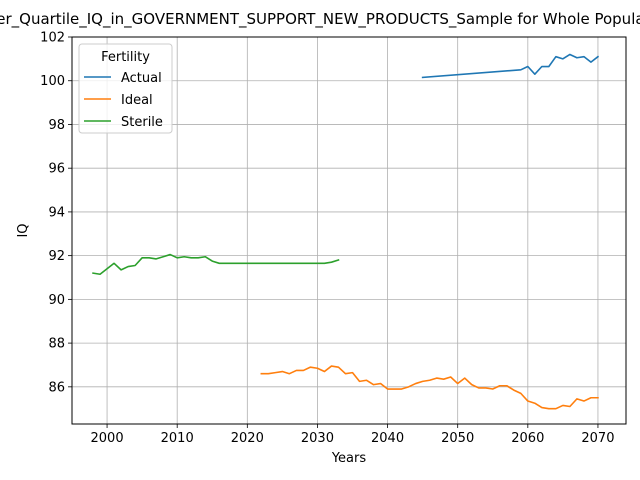 This screenshot has width=640, height=480. Describe the element at coordinates (352, 435) in the screenshot. I see `x-axis-ticks: 2000 2010 2020 2030 2040 2050 2060 2070` at that location.